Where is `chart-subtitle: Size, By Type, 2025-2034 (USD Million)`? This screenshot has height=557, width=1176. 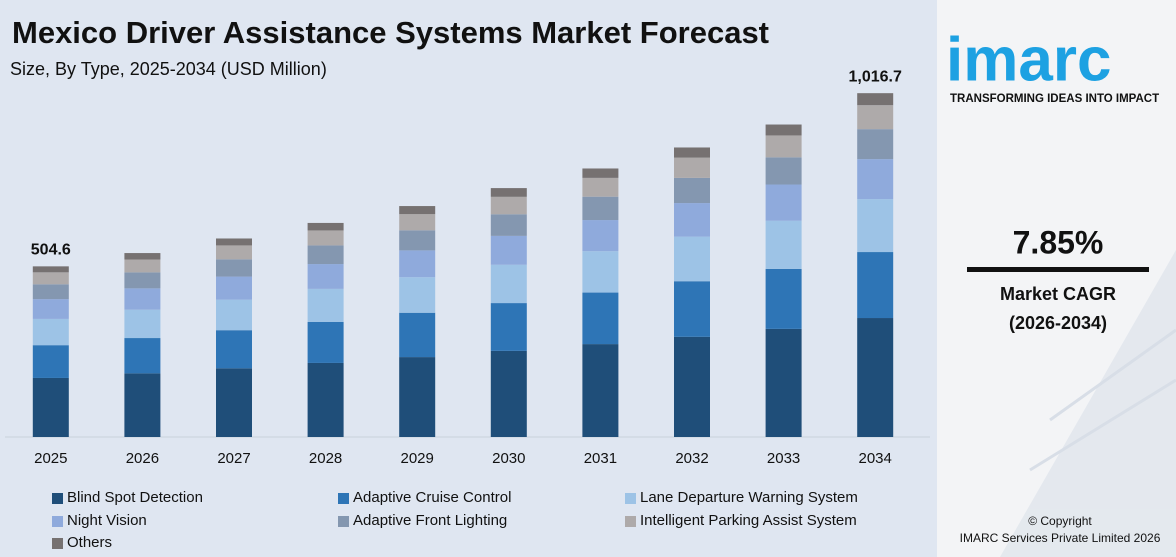 chart-subtitle: Size, By Type, 2025-2034 (USD Million) is located at coordinates (168, 69).